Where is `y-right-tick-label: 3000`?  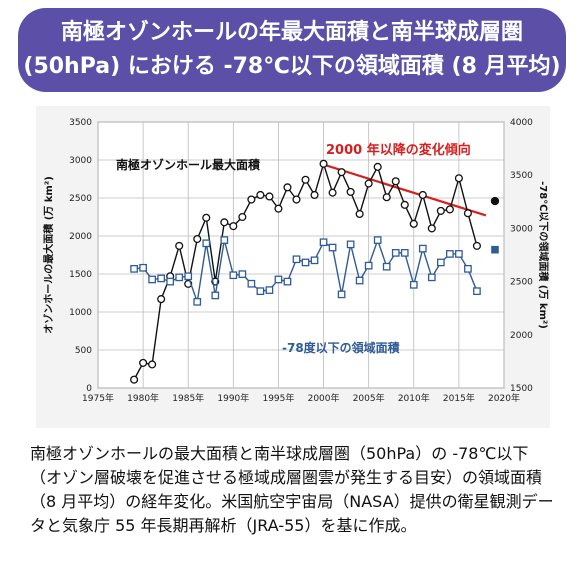 y-right-tick-label: 3000 is located at coordinates (521, 229).